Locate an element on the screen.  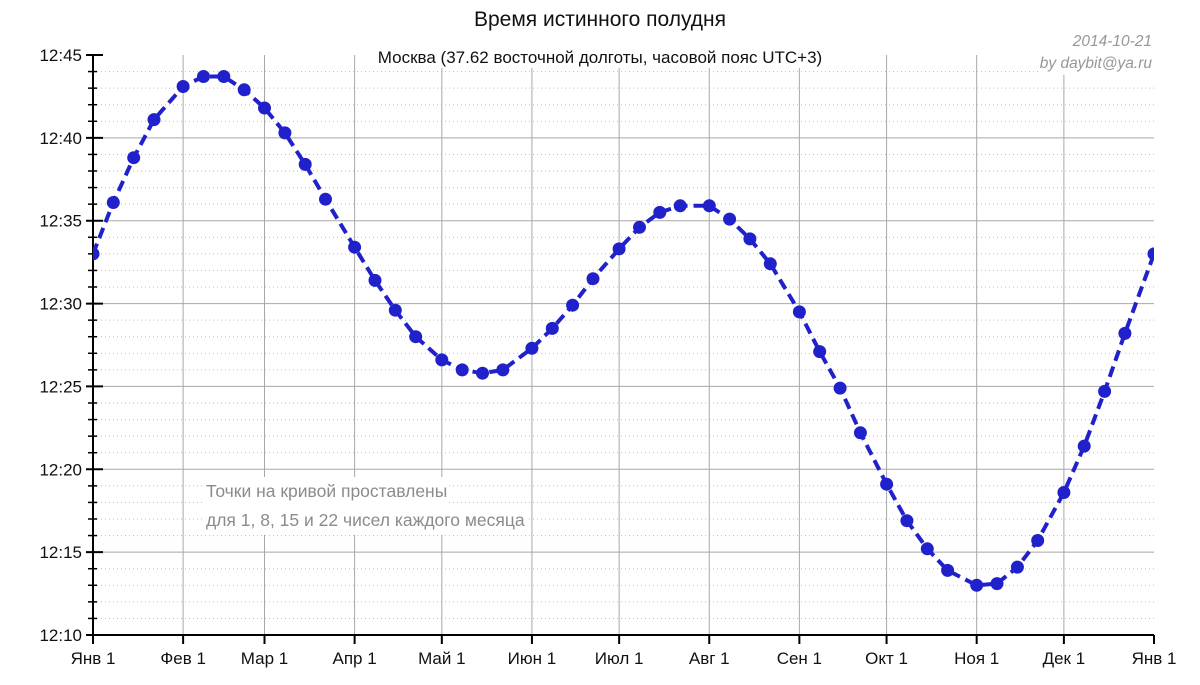
y-tick-label: 12:25 is located at coordinates (60, 386).